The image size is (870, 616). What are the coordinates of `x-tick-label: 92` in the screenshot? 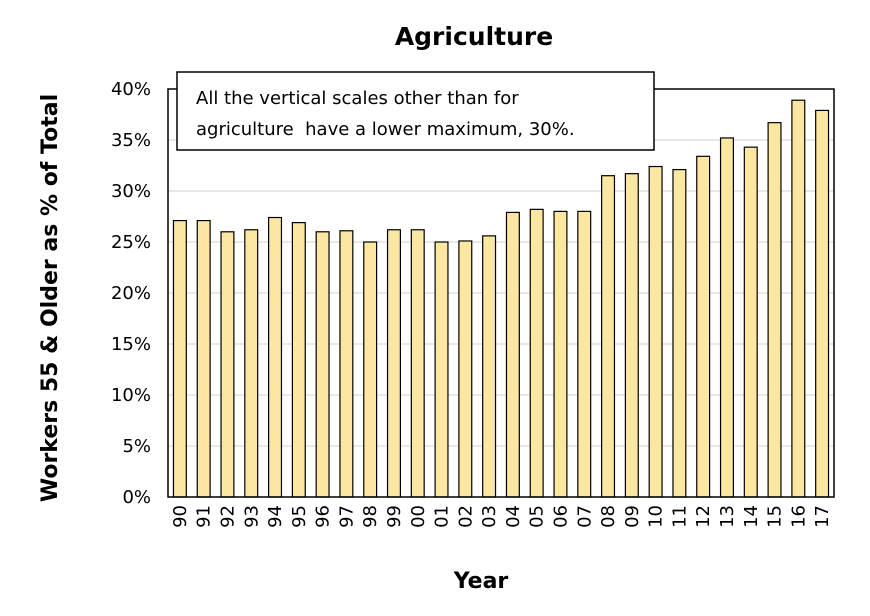 It's located at (227, 516).